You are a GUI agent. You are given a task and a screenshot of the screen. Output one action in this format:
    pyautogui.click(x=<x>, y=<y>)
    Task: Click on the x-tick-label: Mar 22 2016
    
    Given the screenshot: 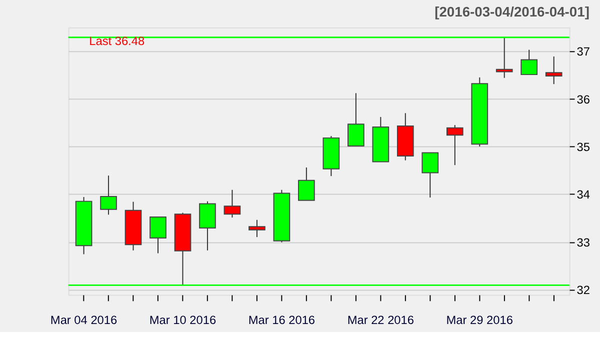 What is the action you would take?
    pyautogui.click(x=380, y=319)
    